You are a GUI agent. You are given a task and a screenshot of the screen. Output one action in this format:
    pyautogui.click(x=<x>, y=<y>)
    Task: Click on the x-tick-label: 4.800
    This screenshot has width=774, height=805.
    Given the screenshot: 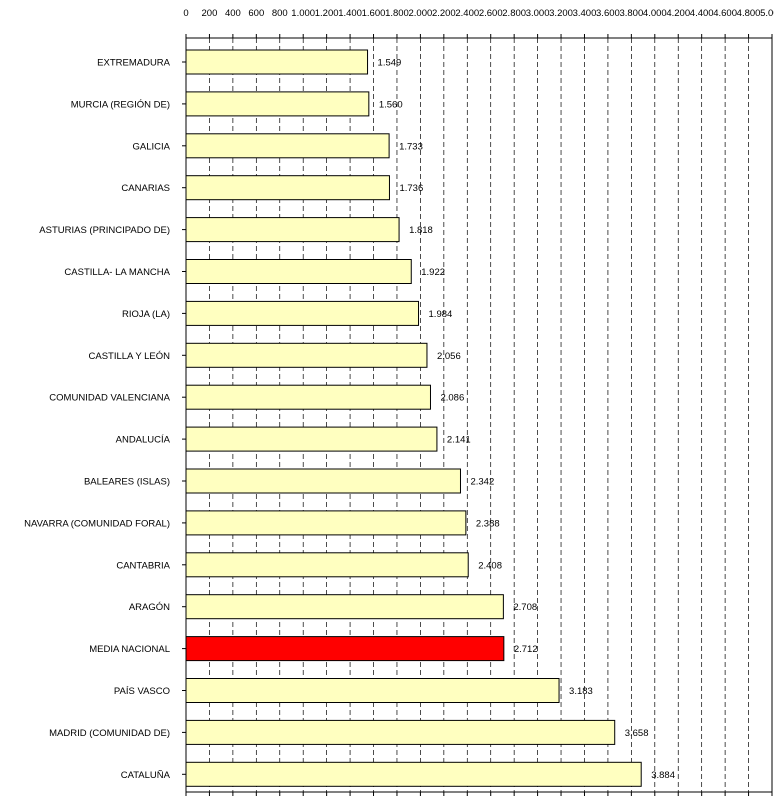 What is the action you would take?
    pyautogui.click(x=749, y=13)
    